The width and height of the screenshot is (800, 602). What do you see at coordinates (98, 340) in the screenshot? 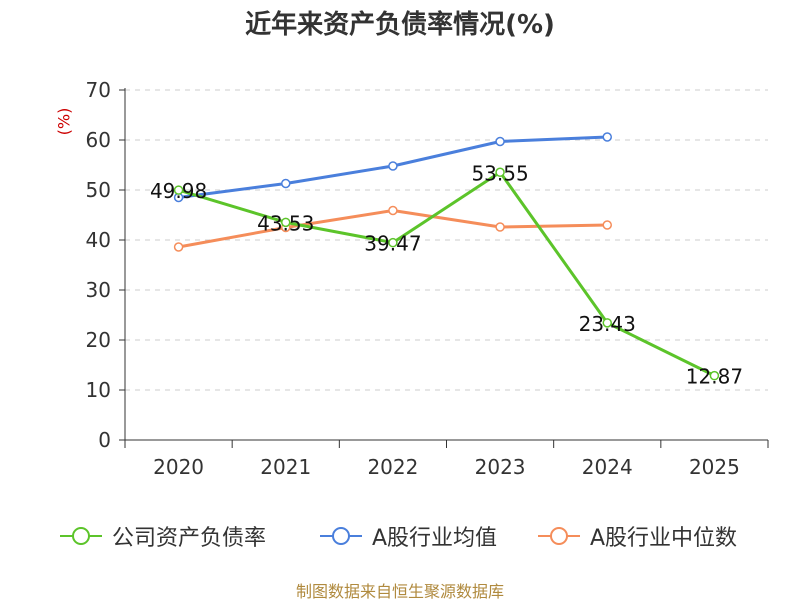
I see `y-tick-label: 20` at bounding box center [98, 340].